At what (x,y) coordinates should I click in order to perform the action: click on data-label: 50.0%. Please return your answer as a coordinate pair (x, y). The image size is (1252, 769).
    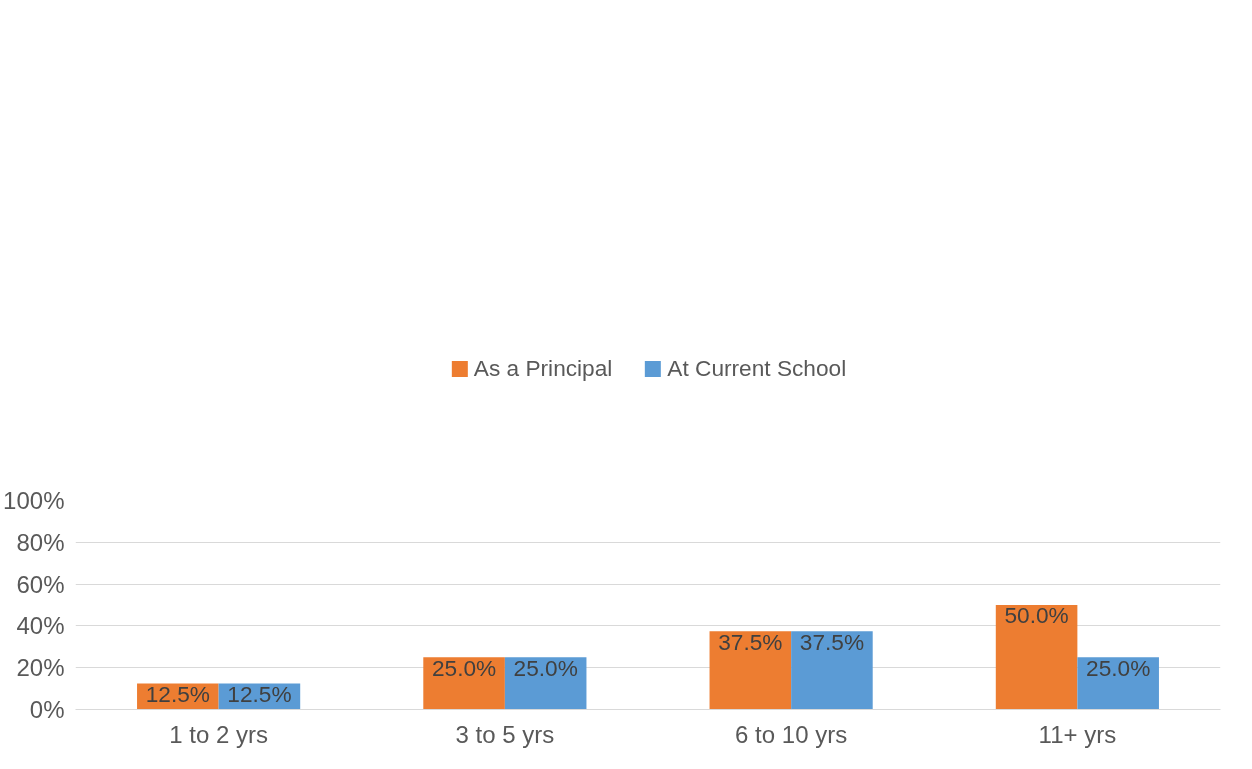
    Looking at the image, I should click on (1036, 615).